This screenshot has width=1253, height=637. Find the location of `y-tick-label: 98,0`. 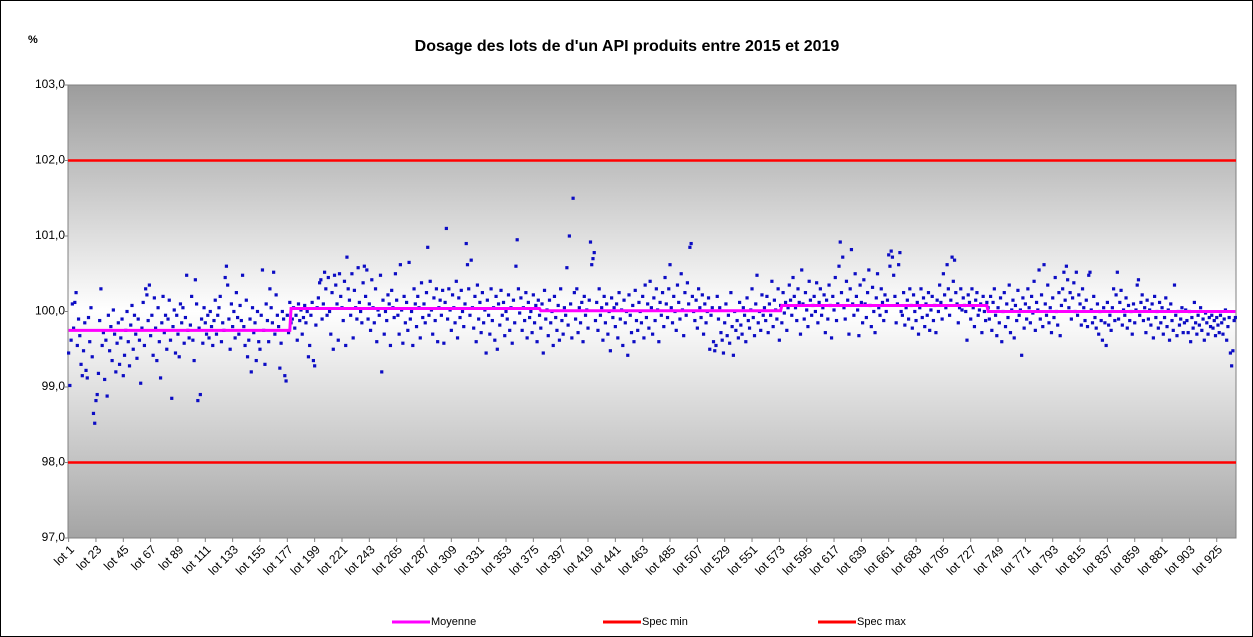

y-tick-label: 98,0 is located at coordinates (54, 462).